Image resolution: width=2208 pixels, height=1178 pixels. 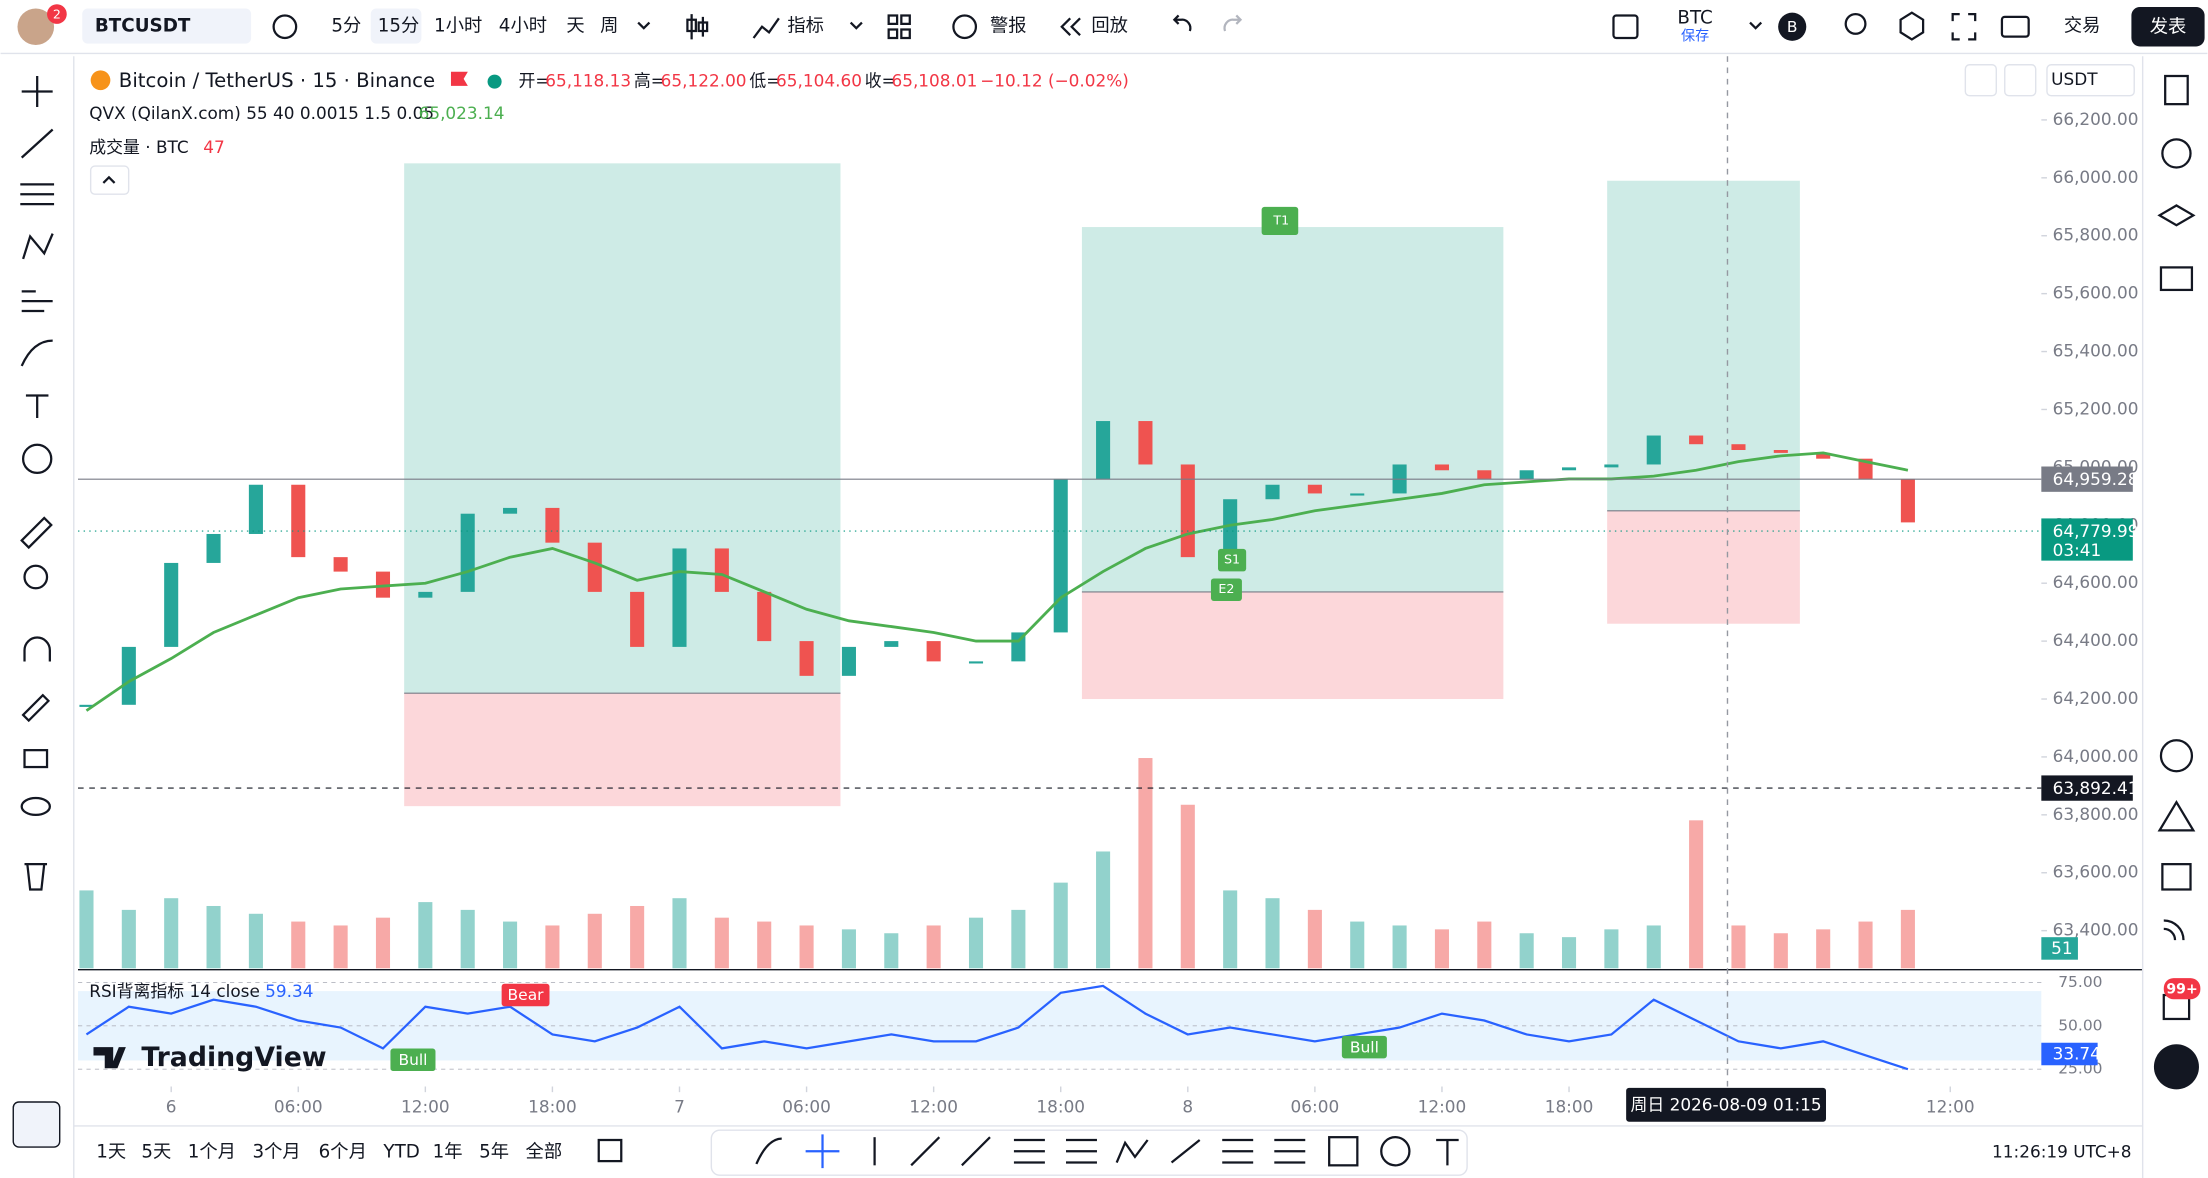 What do you see at coordinates (2059, 948) in the screenshot?
I see `volume-tag` at bounding box center [2059, 948].